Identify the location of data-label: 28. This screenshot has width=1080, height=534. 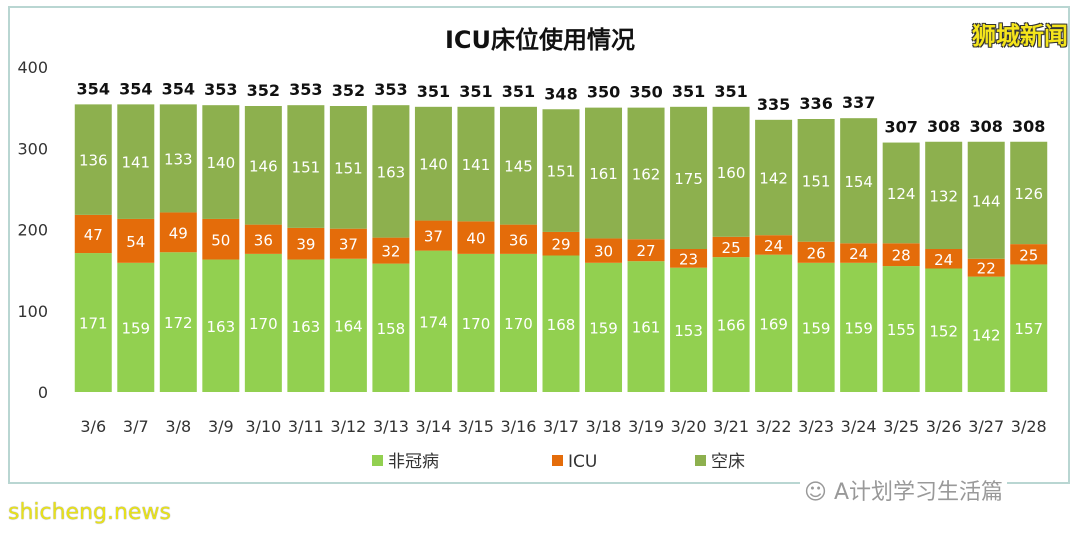
(901, 256).